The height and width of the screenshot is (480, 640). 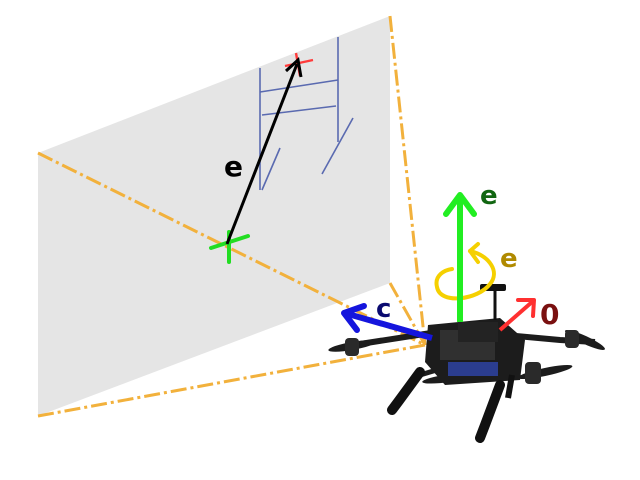 What do you see at coordinates (383, 309) in the screenshot?
I see `camera-axis-label: c` at bounding box center [383, 309].